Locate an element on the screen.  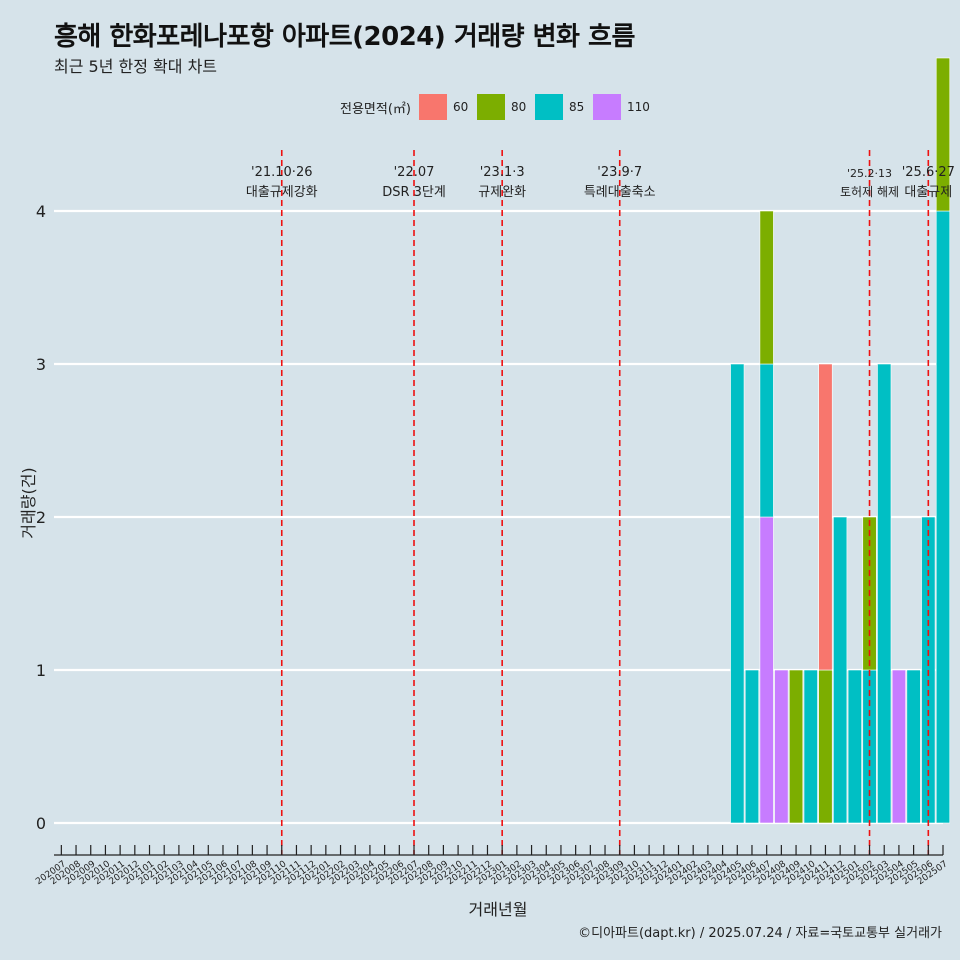
legend-label-80: 80 is located at coordinates (518, 107).